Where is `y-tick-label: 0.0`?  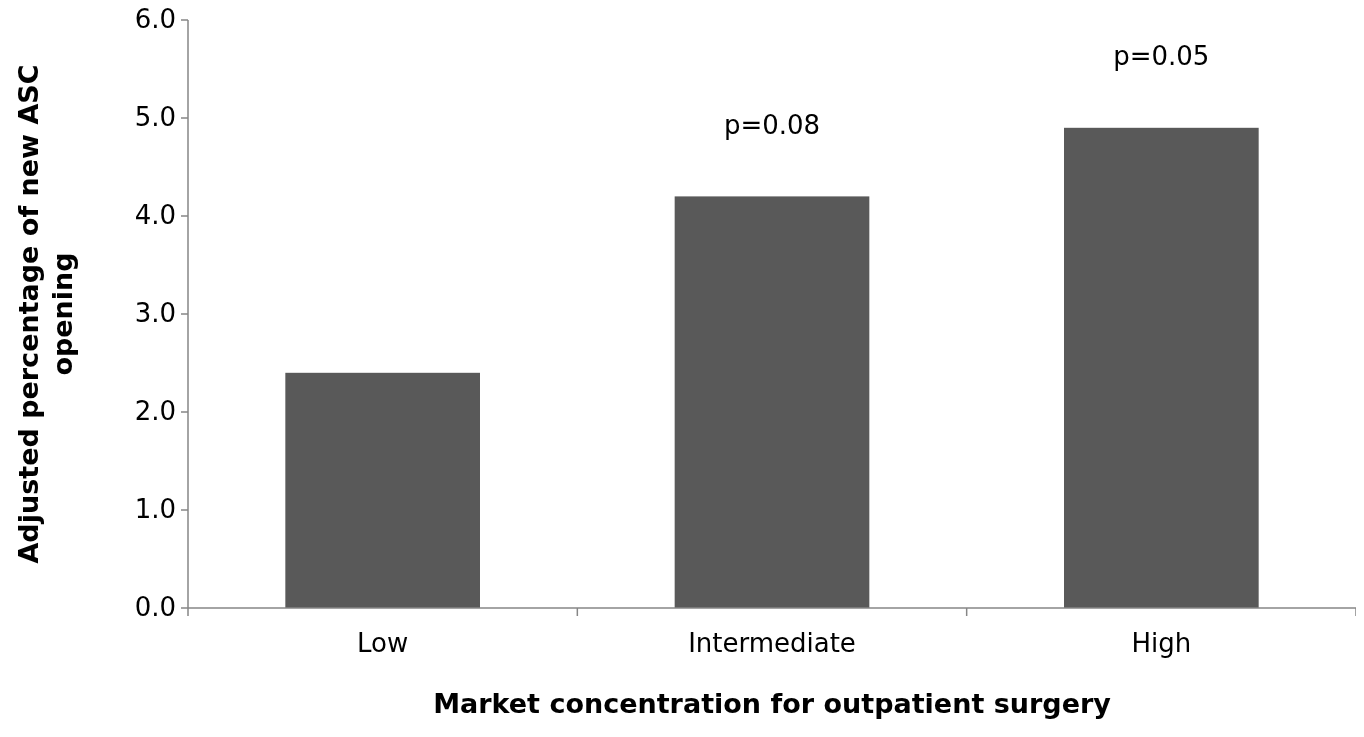 y-tick-label: 0.0 is located at coordinates (155, 606).